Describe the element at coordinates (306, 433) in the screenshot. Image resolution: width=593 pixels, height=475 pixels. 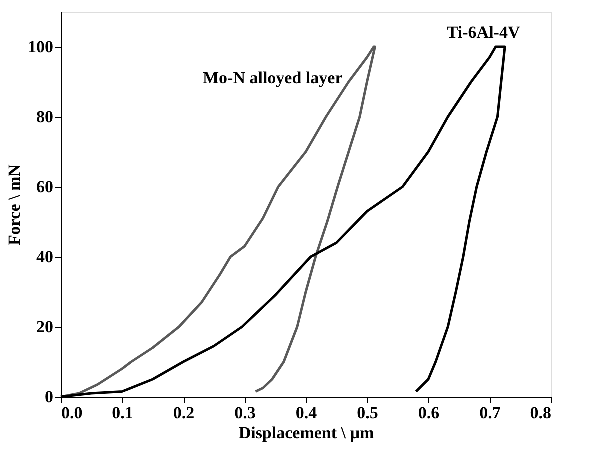
I see `x-axis-title: Displacement \ µm` at that location.